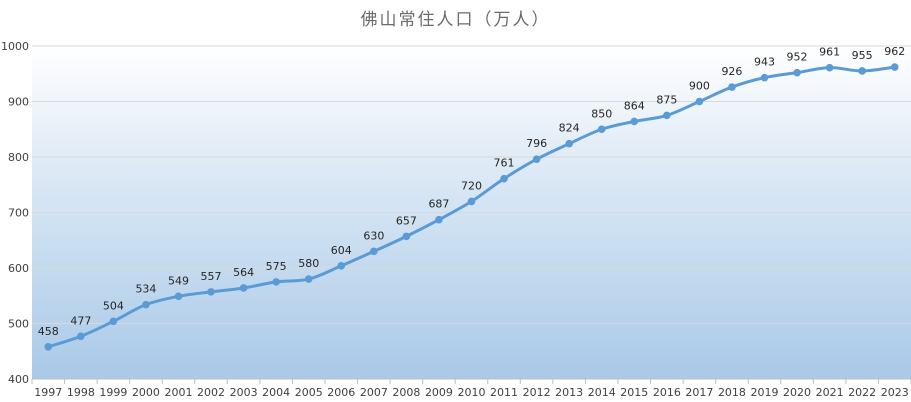  What do you see at coordinates (406, 392) in the screenshot?
I see `x-tick-label: 2008` at bounding box center [406, 392].